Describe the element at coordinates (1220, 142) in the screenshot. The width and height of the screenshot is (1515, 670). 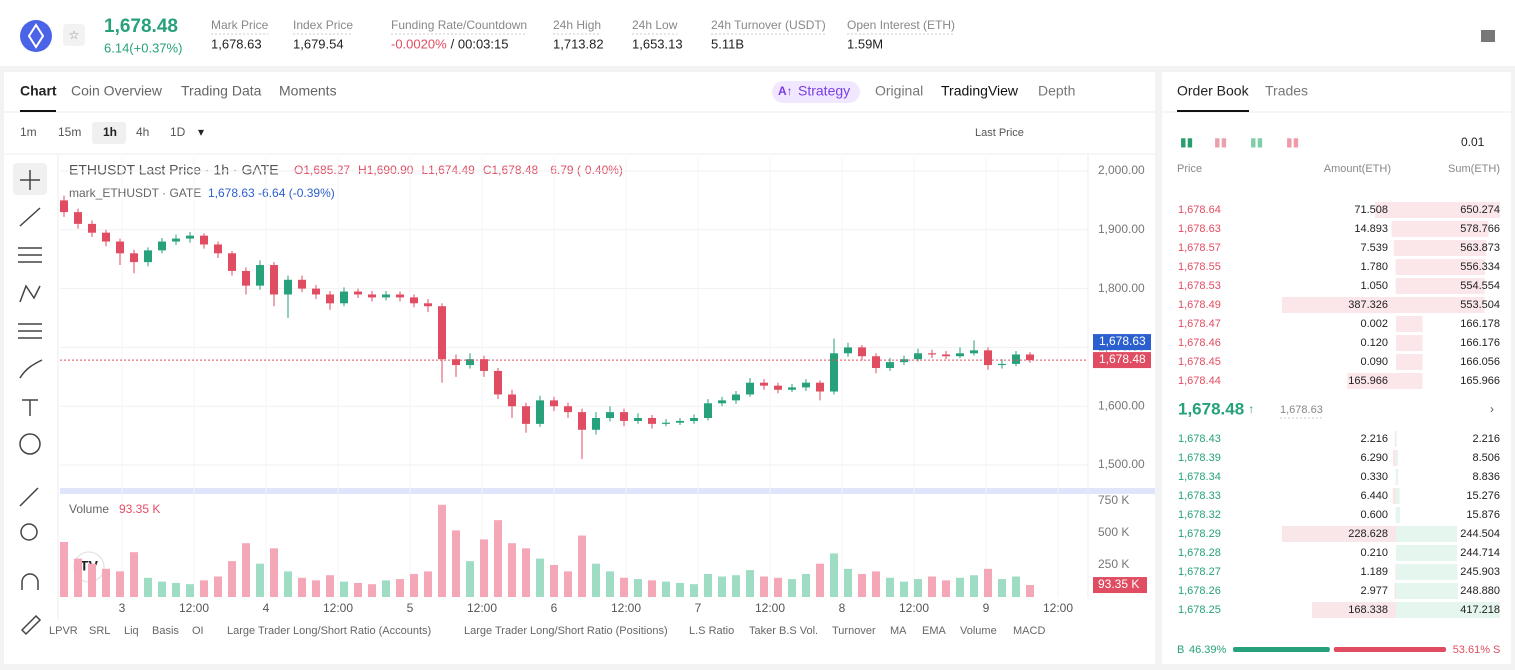
I see `book-view-asks: ▮▮` at that location.